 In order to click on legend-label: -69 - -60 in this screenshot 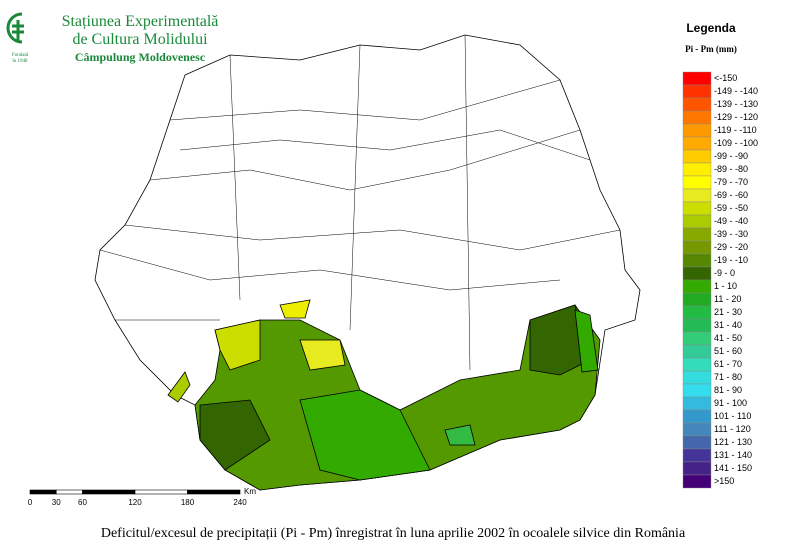, I will do `click(731, 195)`.